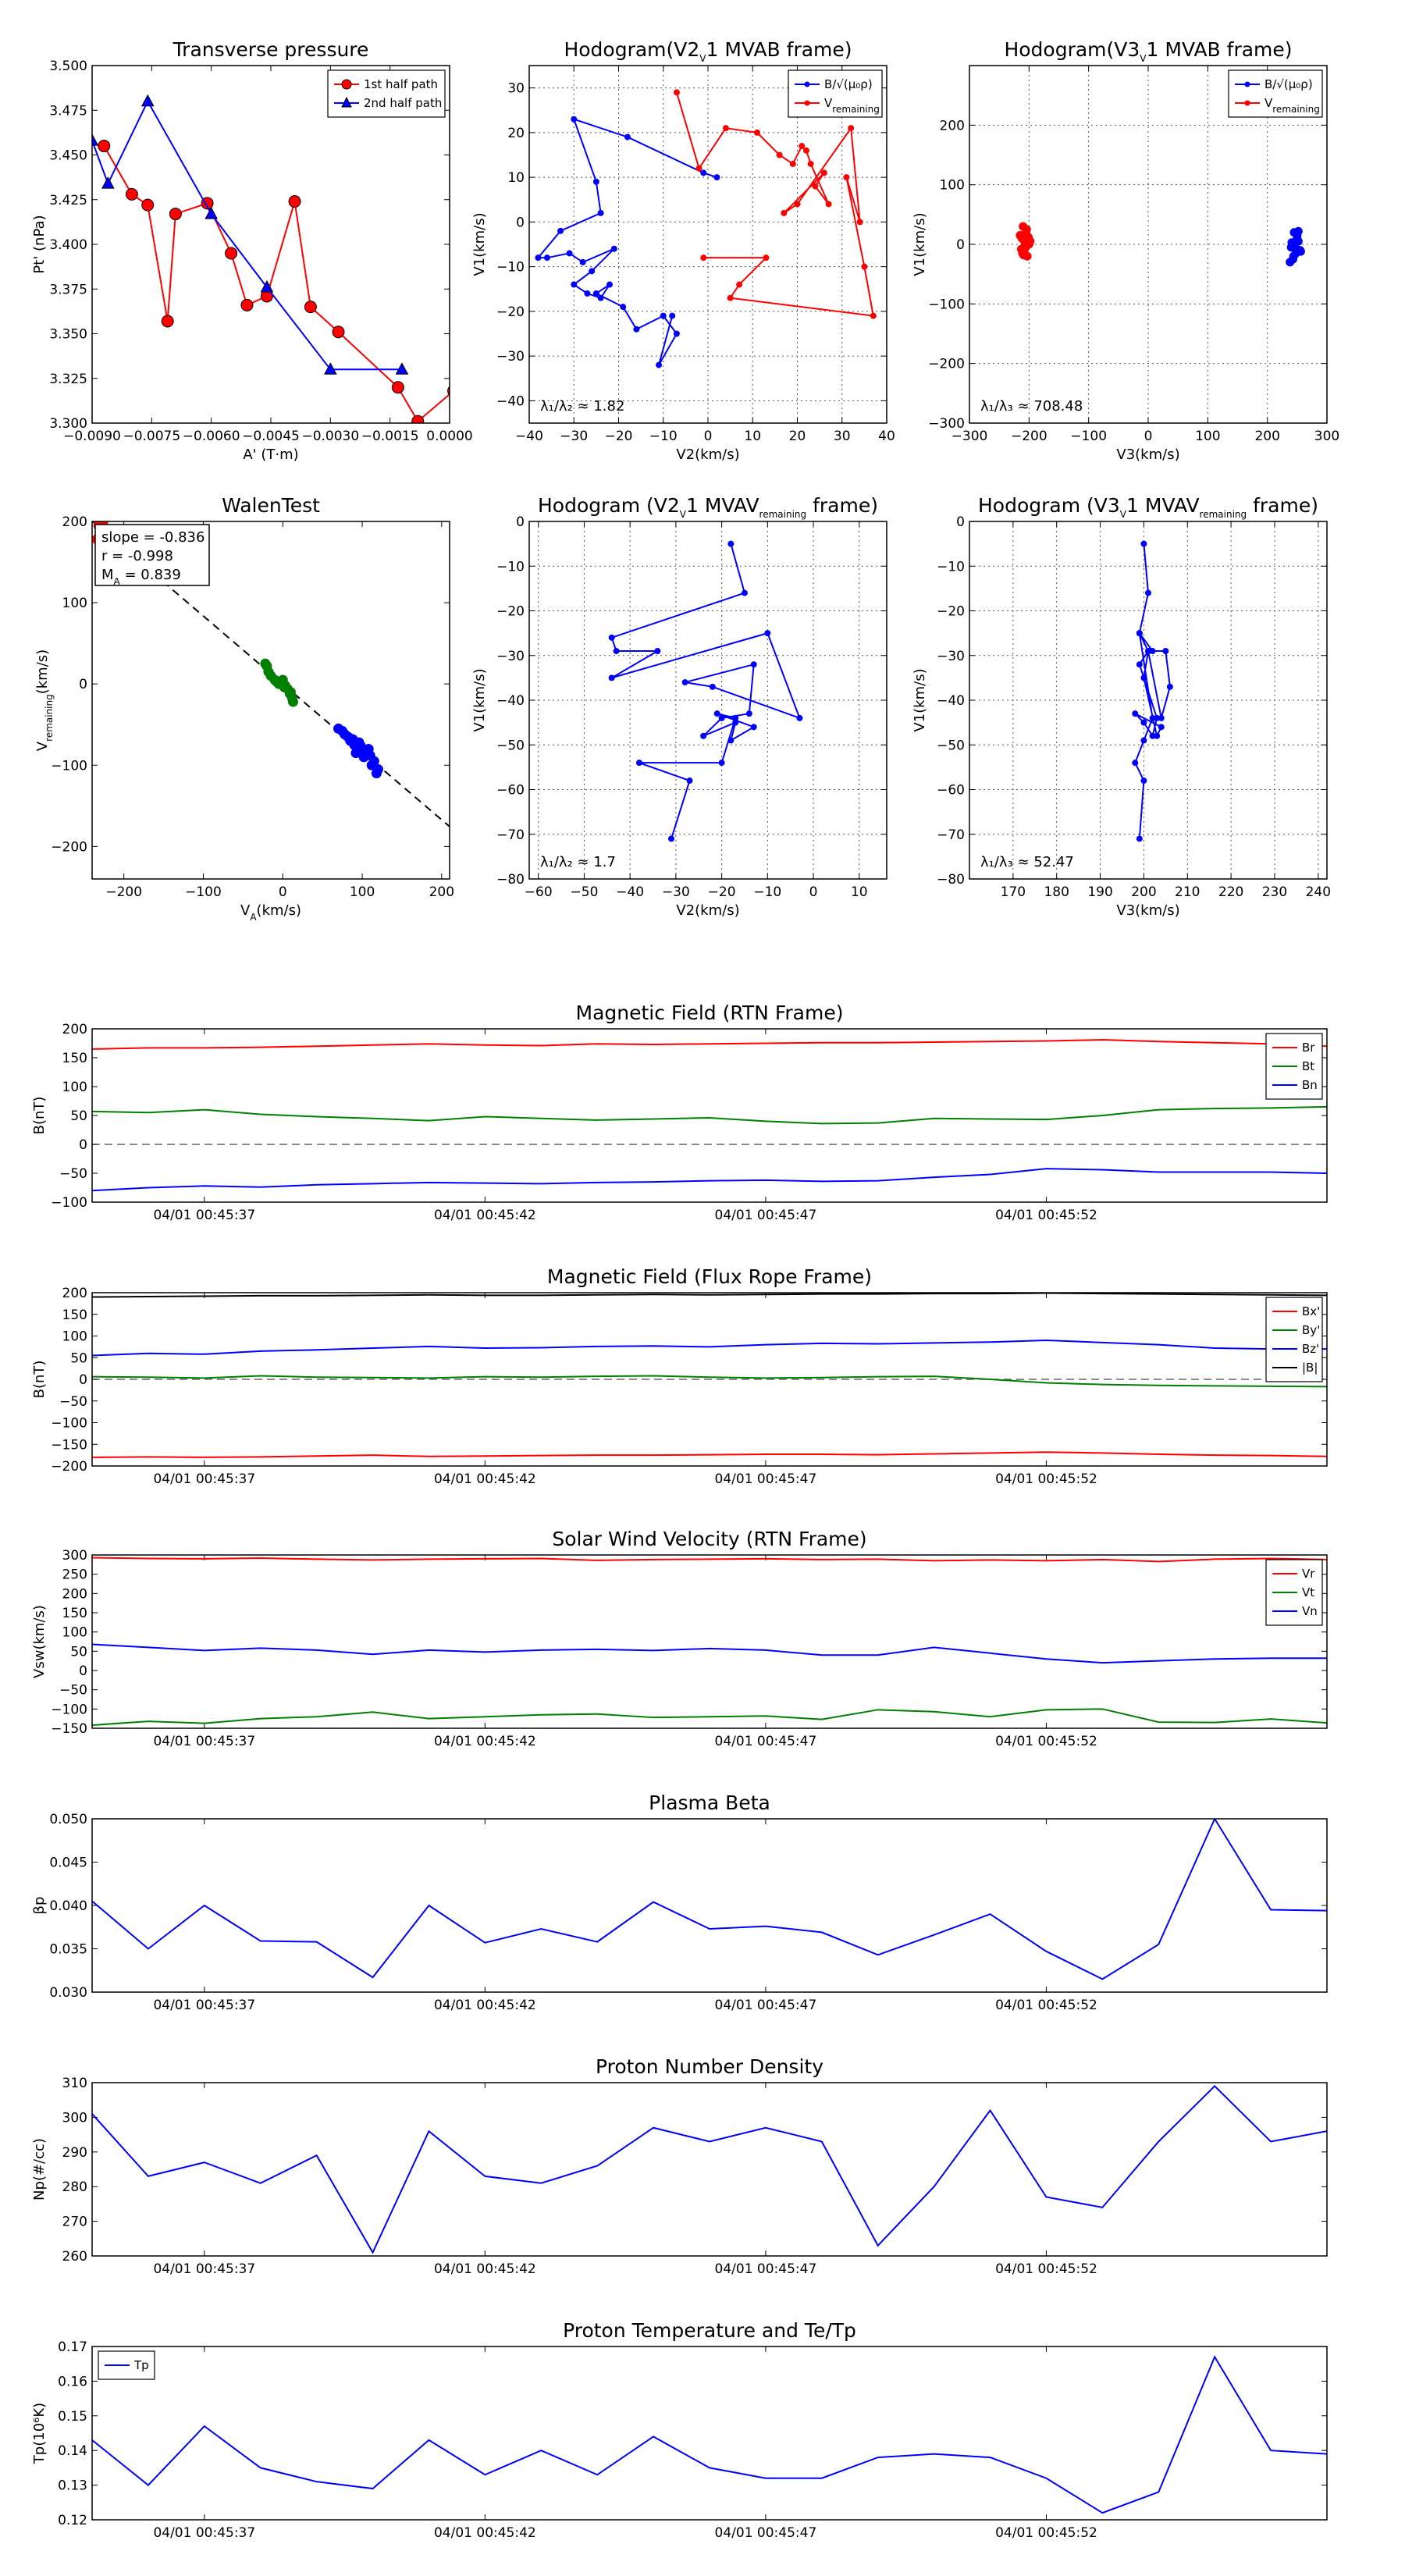 The image size is (1405, 2576). Describe the element at coordinates (951, 745) in the screenshot. I see `y-tick-label: −50` at that location.